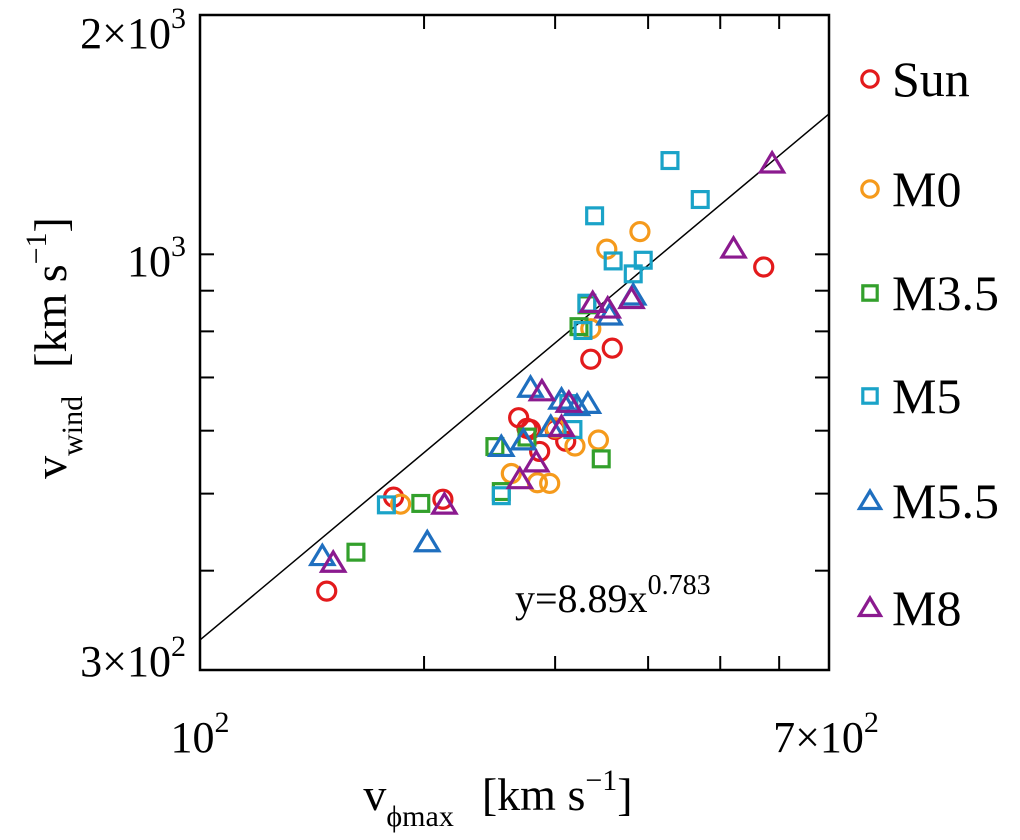 This screenshot has height=840, width=1020. I want to click on legend-marker-sun, so click(870, 79).